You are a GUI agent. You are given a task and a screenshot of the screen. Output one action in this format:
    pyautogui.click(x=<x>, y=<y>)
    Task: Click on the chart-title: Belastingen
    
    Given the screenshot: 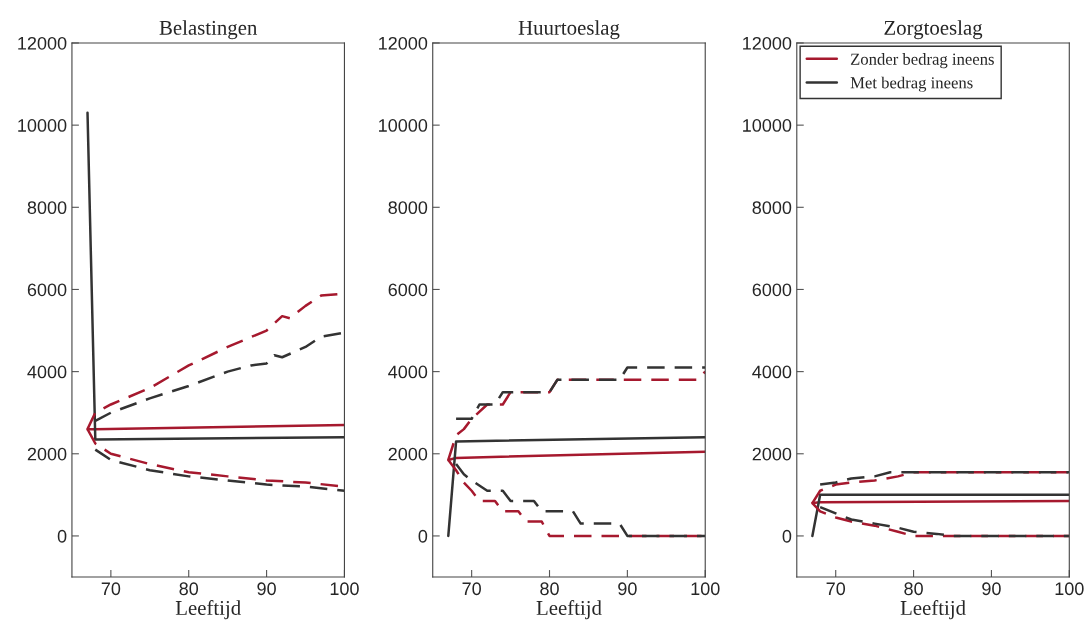 What is the action you would take?
    pyautogui.click(x=208, y=30)
    